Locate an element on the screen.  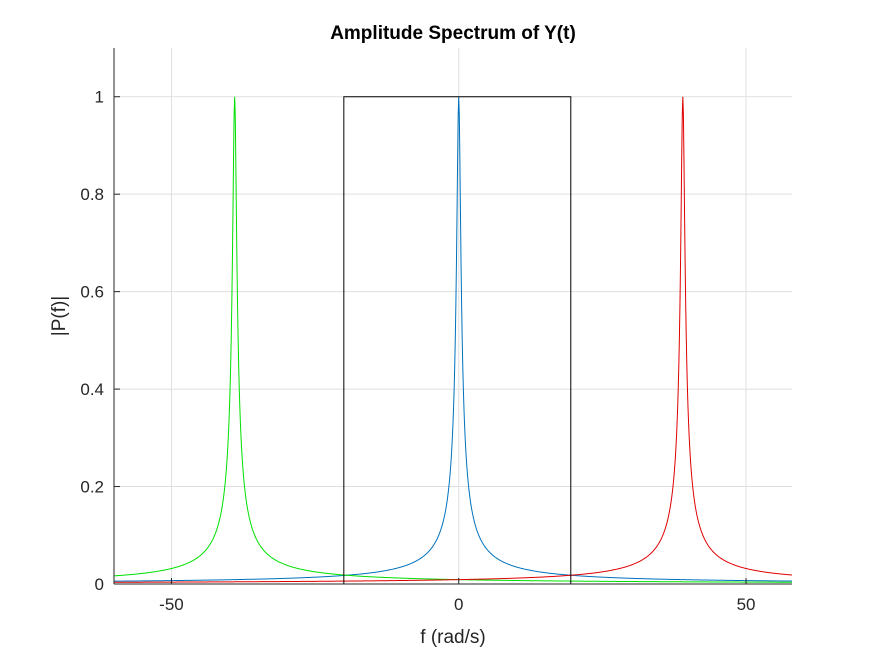
y-tick-label: 0.6 is located at coordinates (92, 292).